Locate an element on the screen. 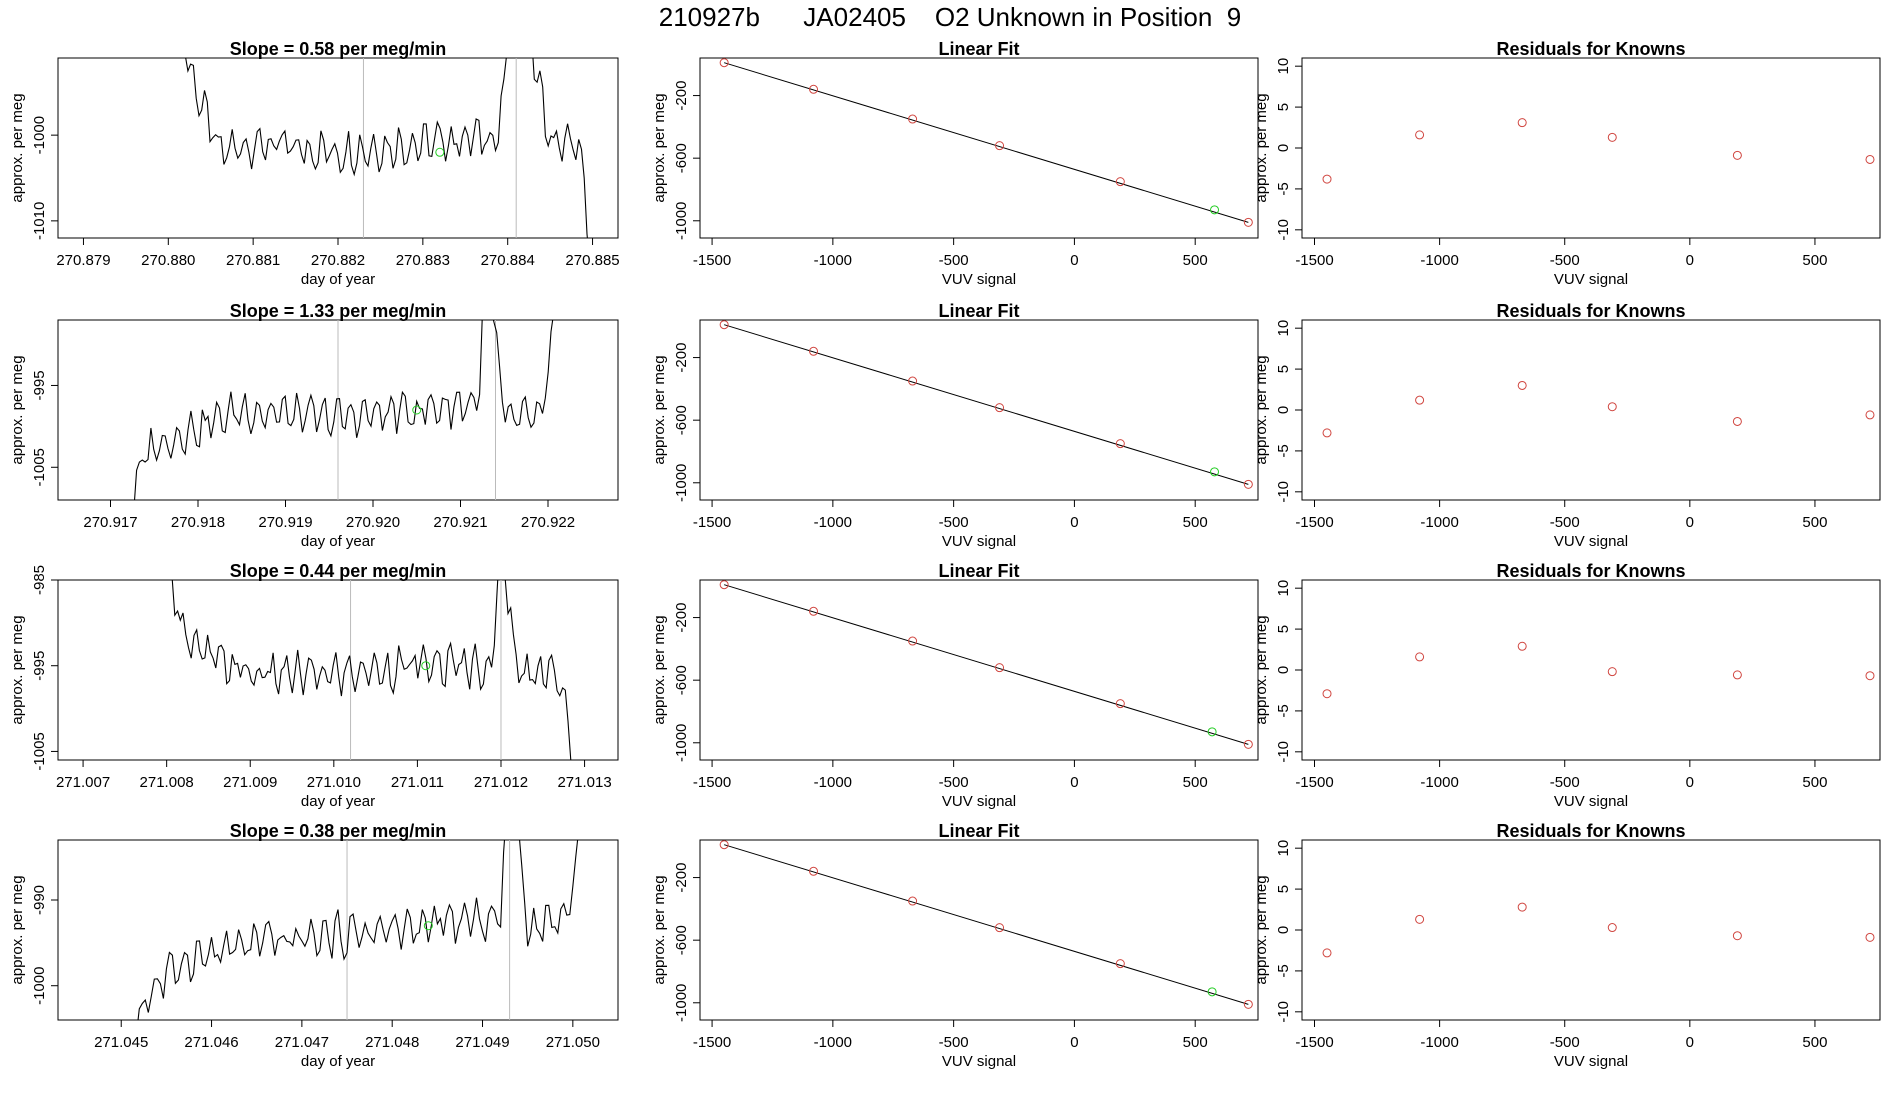 The height and width of the screenshot is (1100, 1900). x-tick-label: 271.050 is located at coordinates (573, 1042).